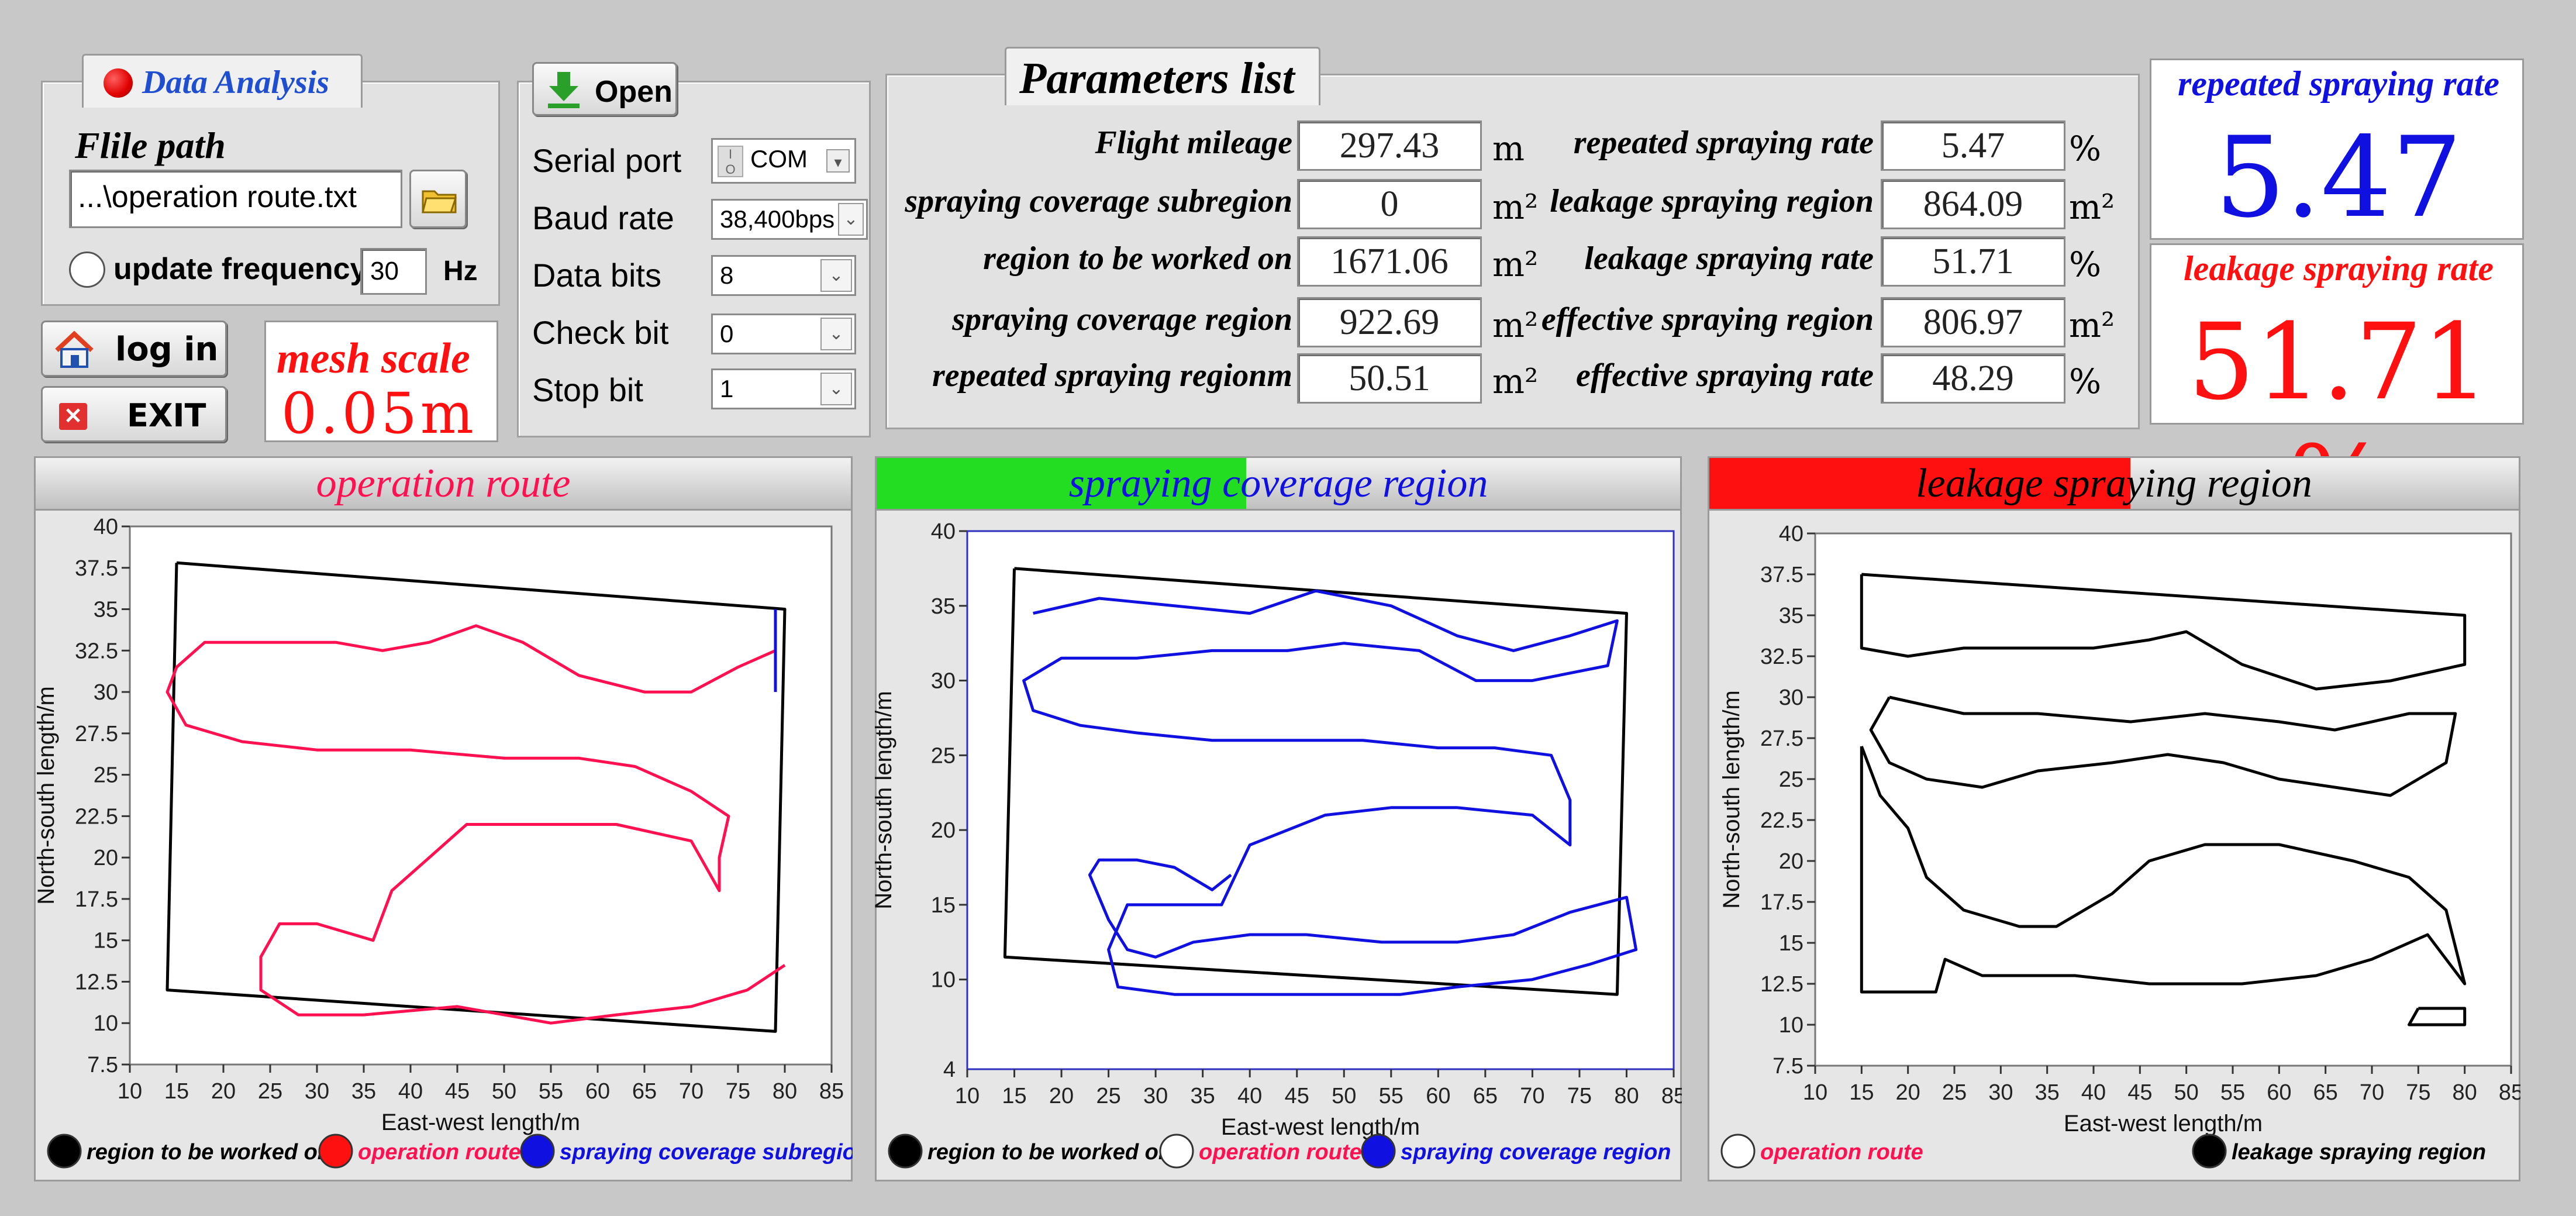 This screenshot has height=1216, width=2576. I want to click on file-path-input: ...\operation route.txt, so click(236, 199).